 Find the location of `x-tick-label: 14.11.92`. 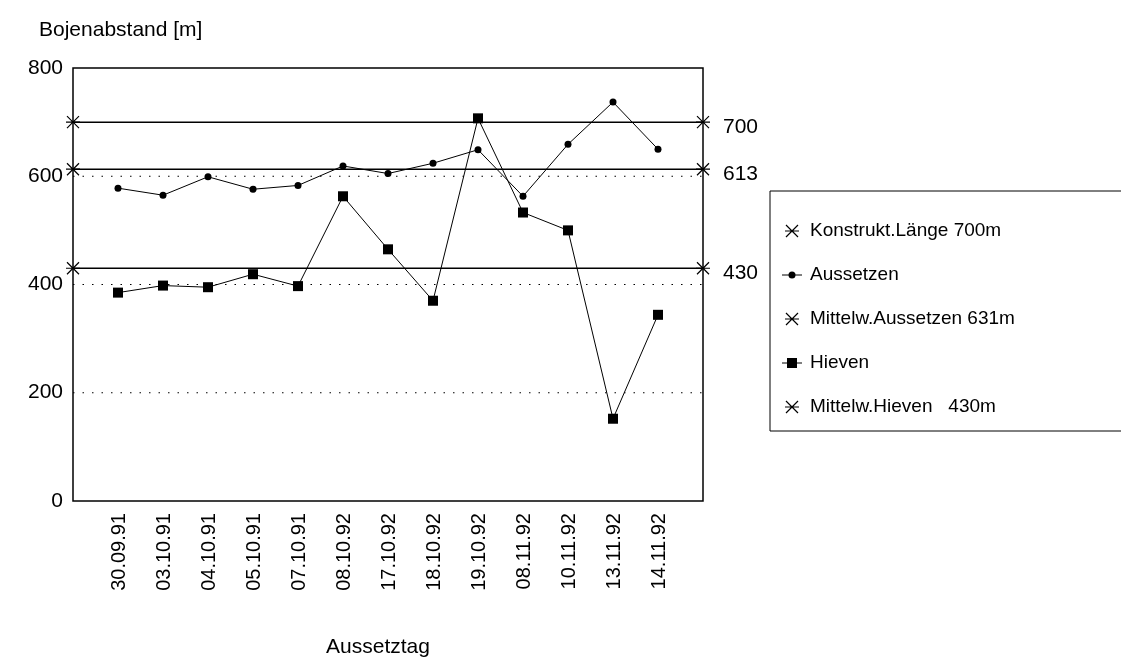

x-tick-label: 14.11.92 is located at coordinates (658, 551).